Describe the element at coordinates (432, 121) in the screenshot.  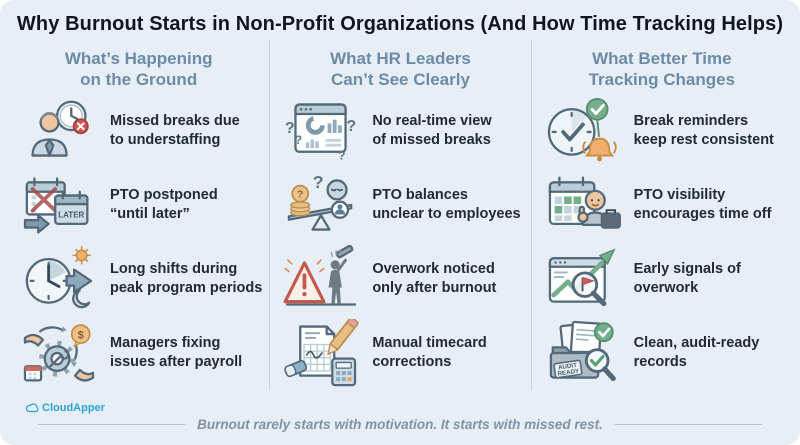
I see `item-line: No real-time view` at that location.